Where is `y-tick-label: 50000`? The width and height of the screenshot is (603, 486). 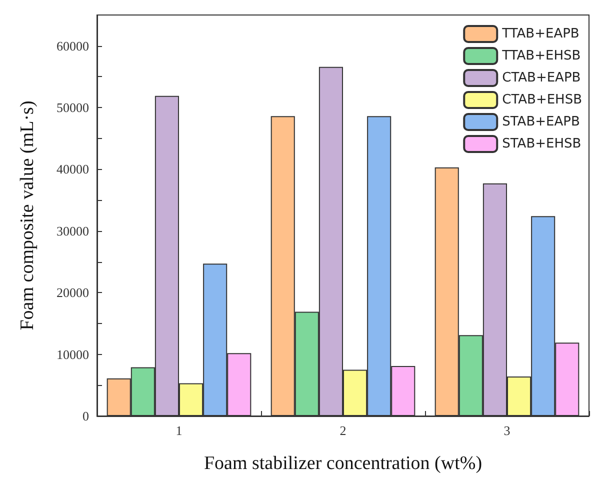
y-tick-label: 50000 is located at coordinates (72, 108).